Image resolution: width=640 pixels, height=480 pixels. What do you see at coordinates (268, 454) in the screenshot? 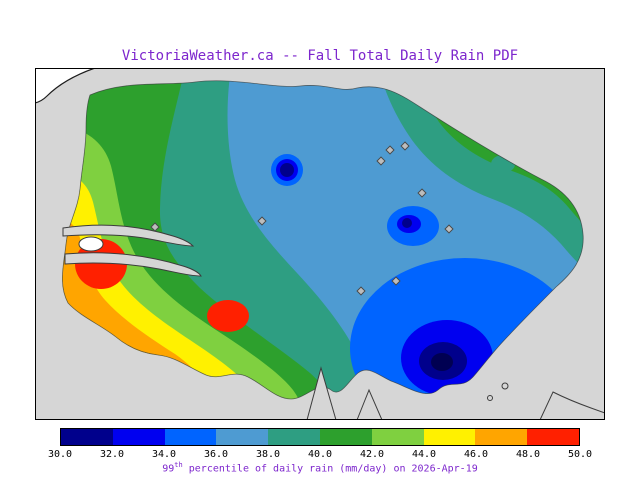
I see `colorbar-tick: 38.0` at bounding box center [268, 454].